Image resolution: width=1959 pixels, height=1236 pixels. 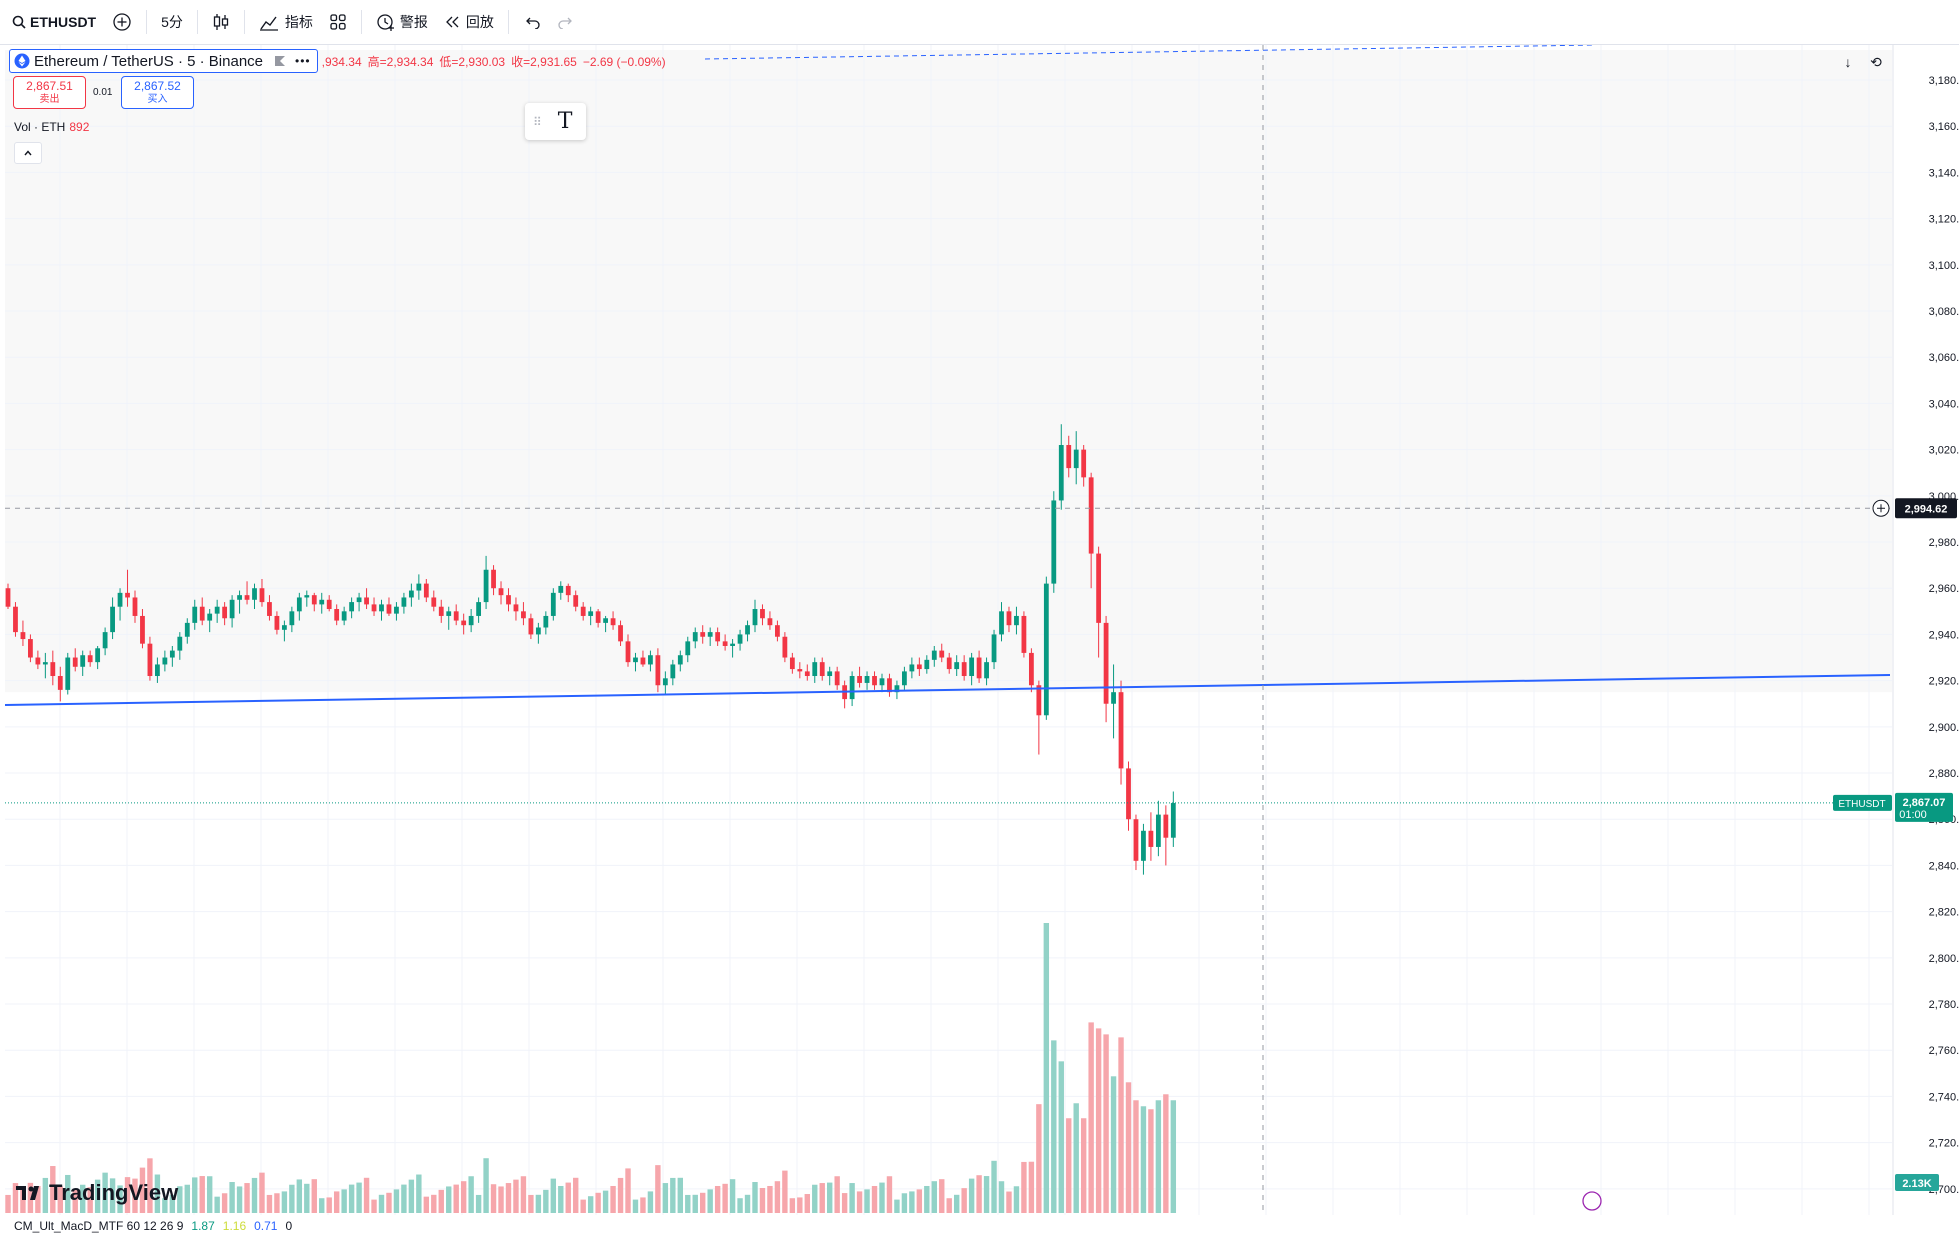 I want to click on alerts-button: 警报, so click(x=402, y=22).